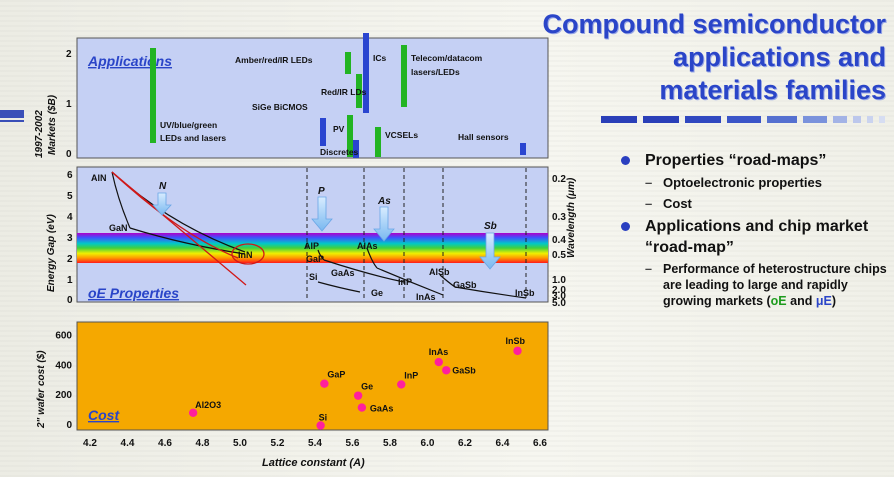  What do you see at coordinates (377, 293) in the screenshot?
I see `mat-label-ge: Ge` at bounding box center [377, 293].